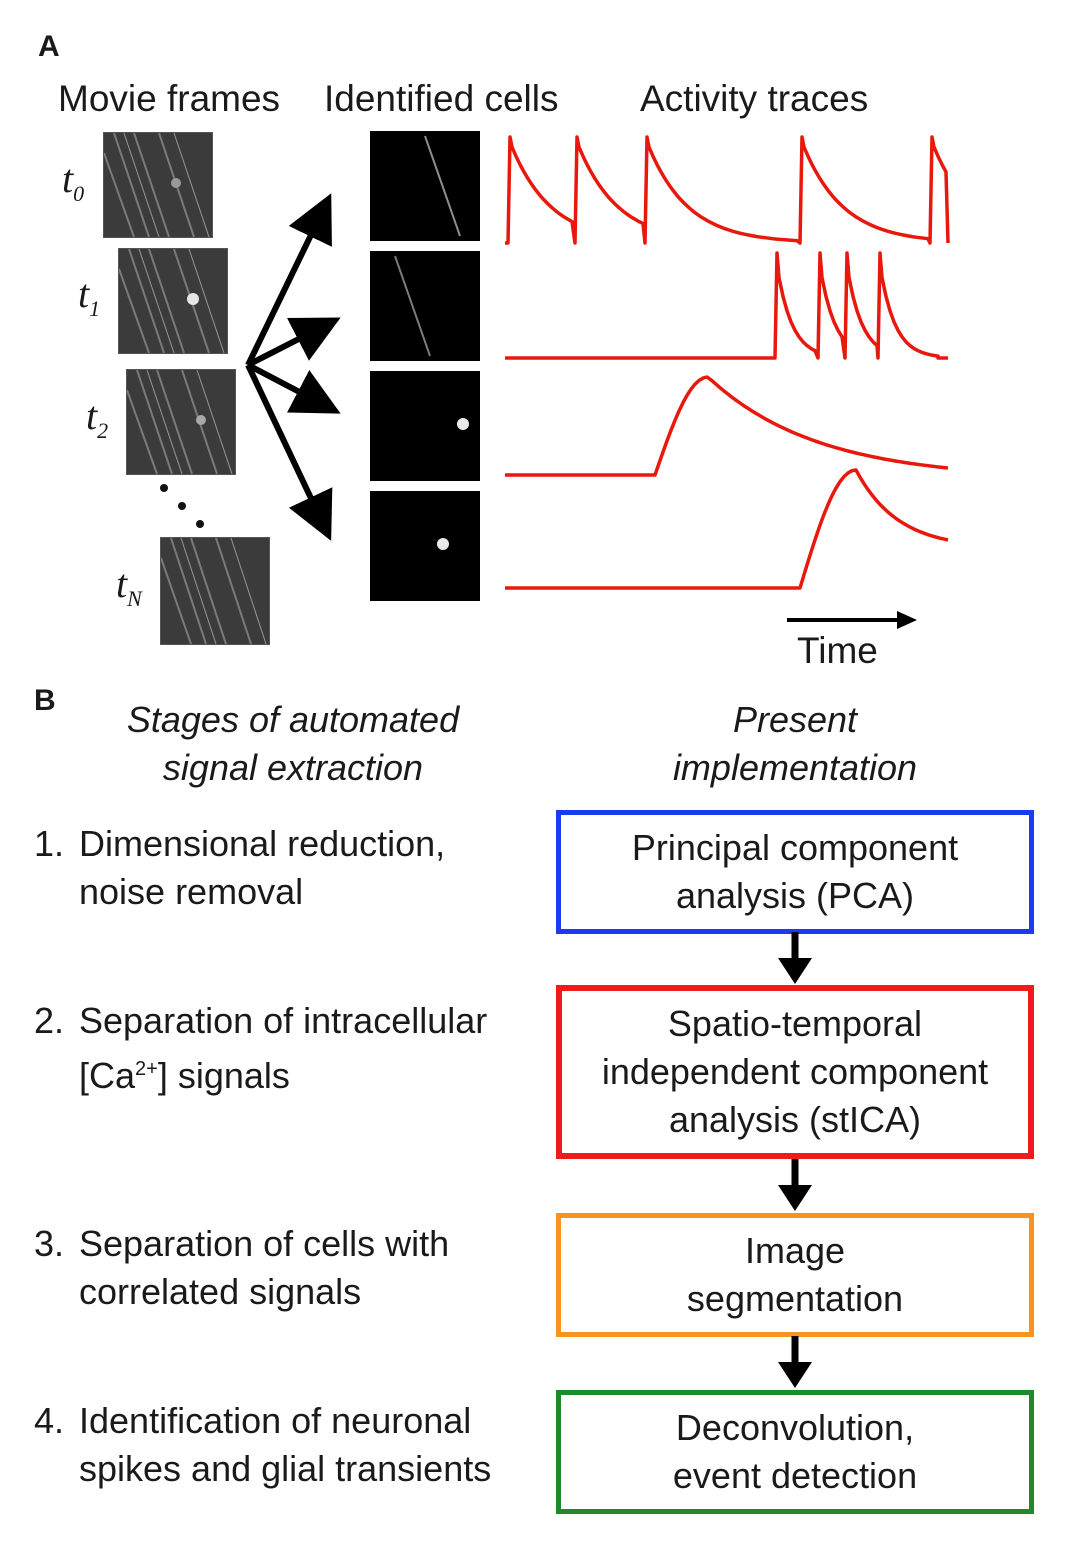  Describe the element at coordinates (441, 98) in the screenshot. I see `identified-cells-header: Identified cells` at that location.